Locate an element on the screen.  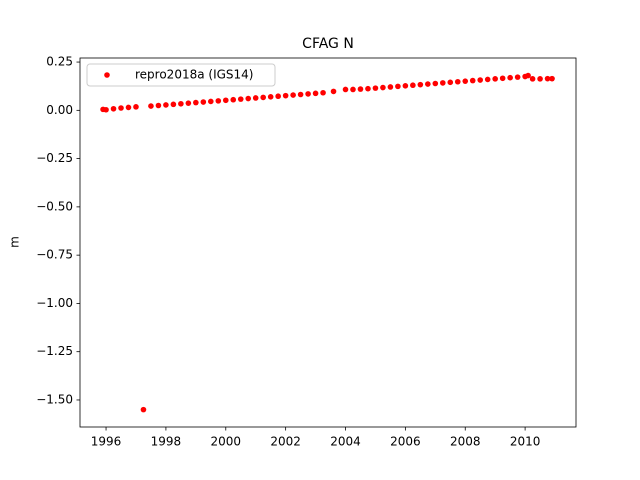
legend-marker is located at coordinates (107, 75).